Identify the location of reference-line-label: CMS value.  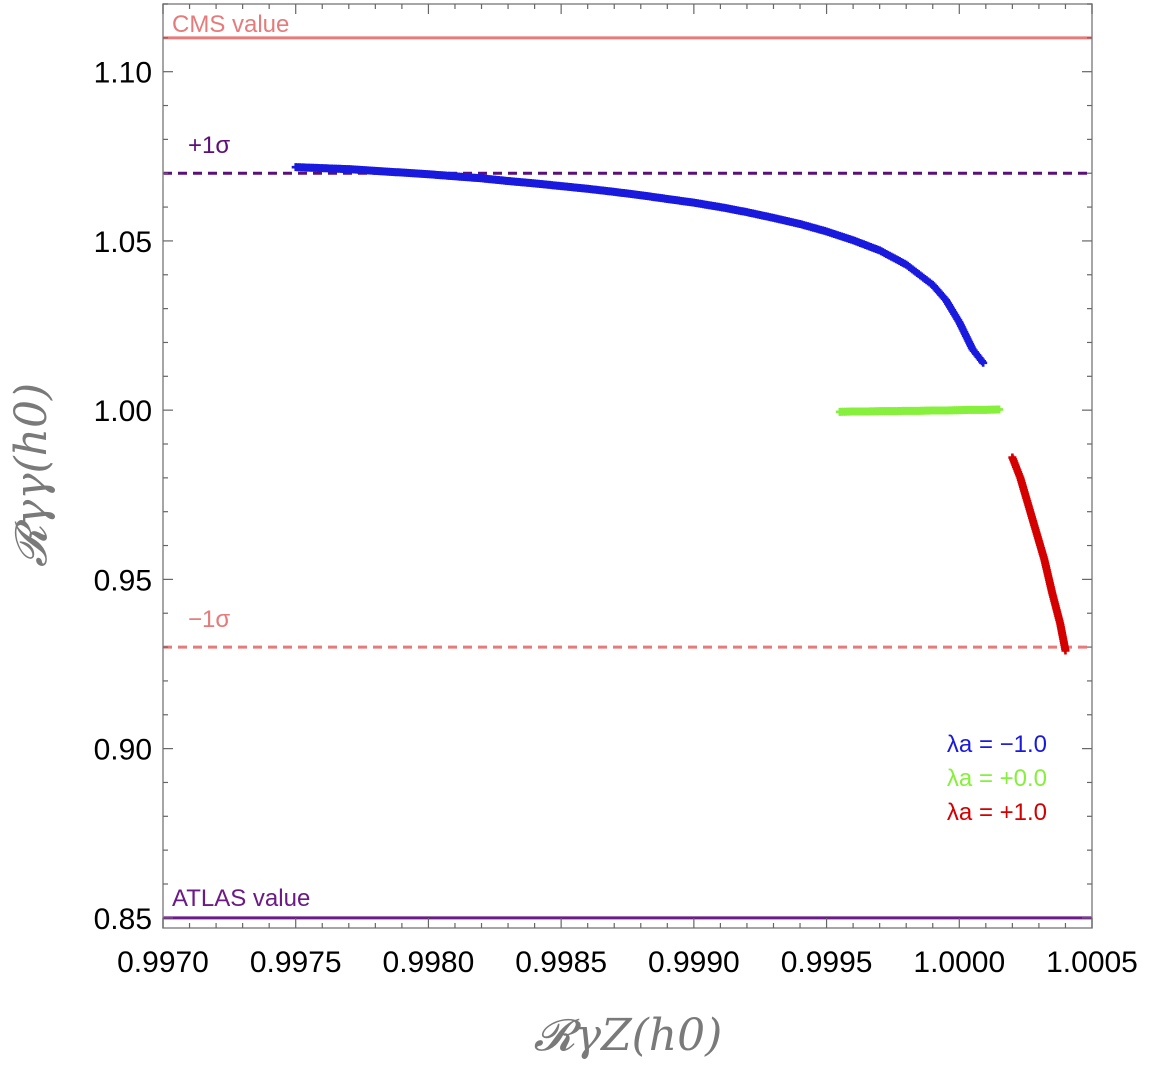
(230, 24).